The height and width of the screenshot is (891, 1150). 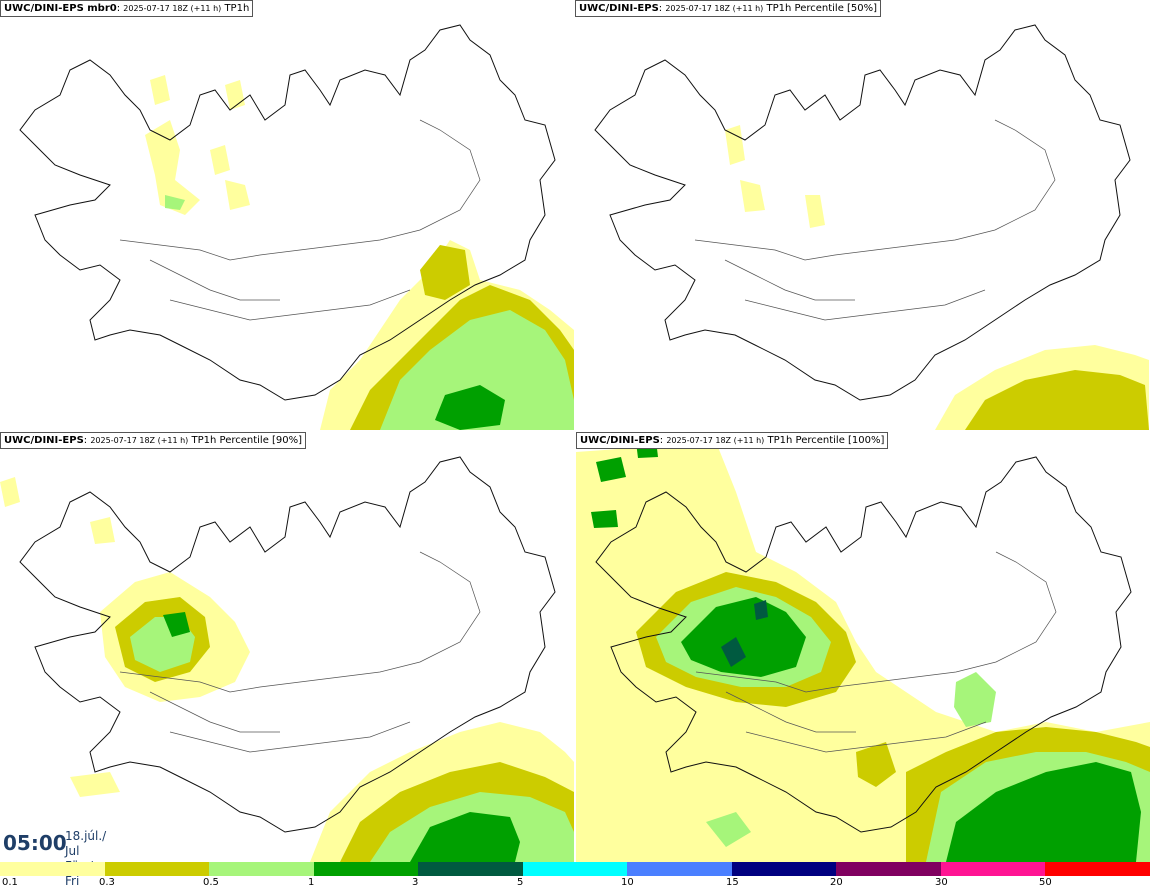 What do you see at coordinates (836, 882) in the screenshot?
I see `colorbar-tick-label: 20` at bounding box center [836, 882].